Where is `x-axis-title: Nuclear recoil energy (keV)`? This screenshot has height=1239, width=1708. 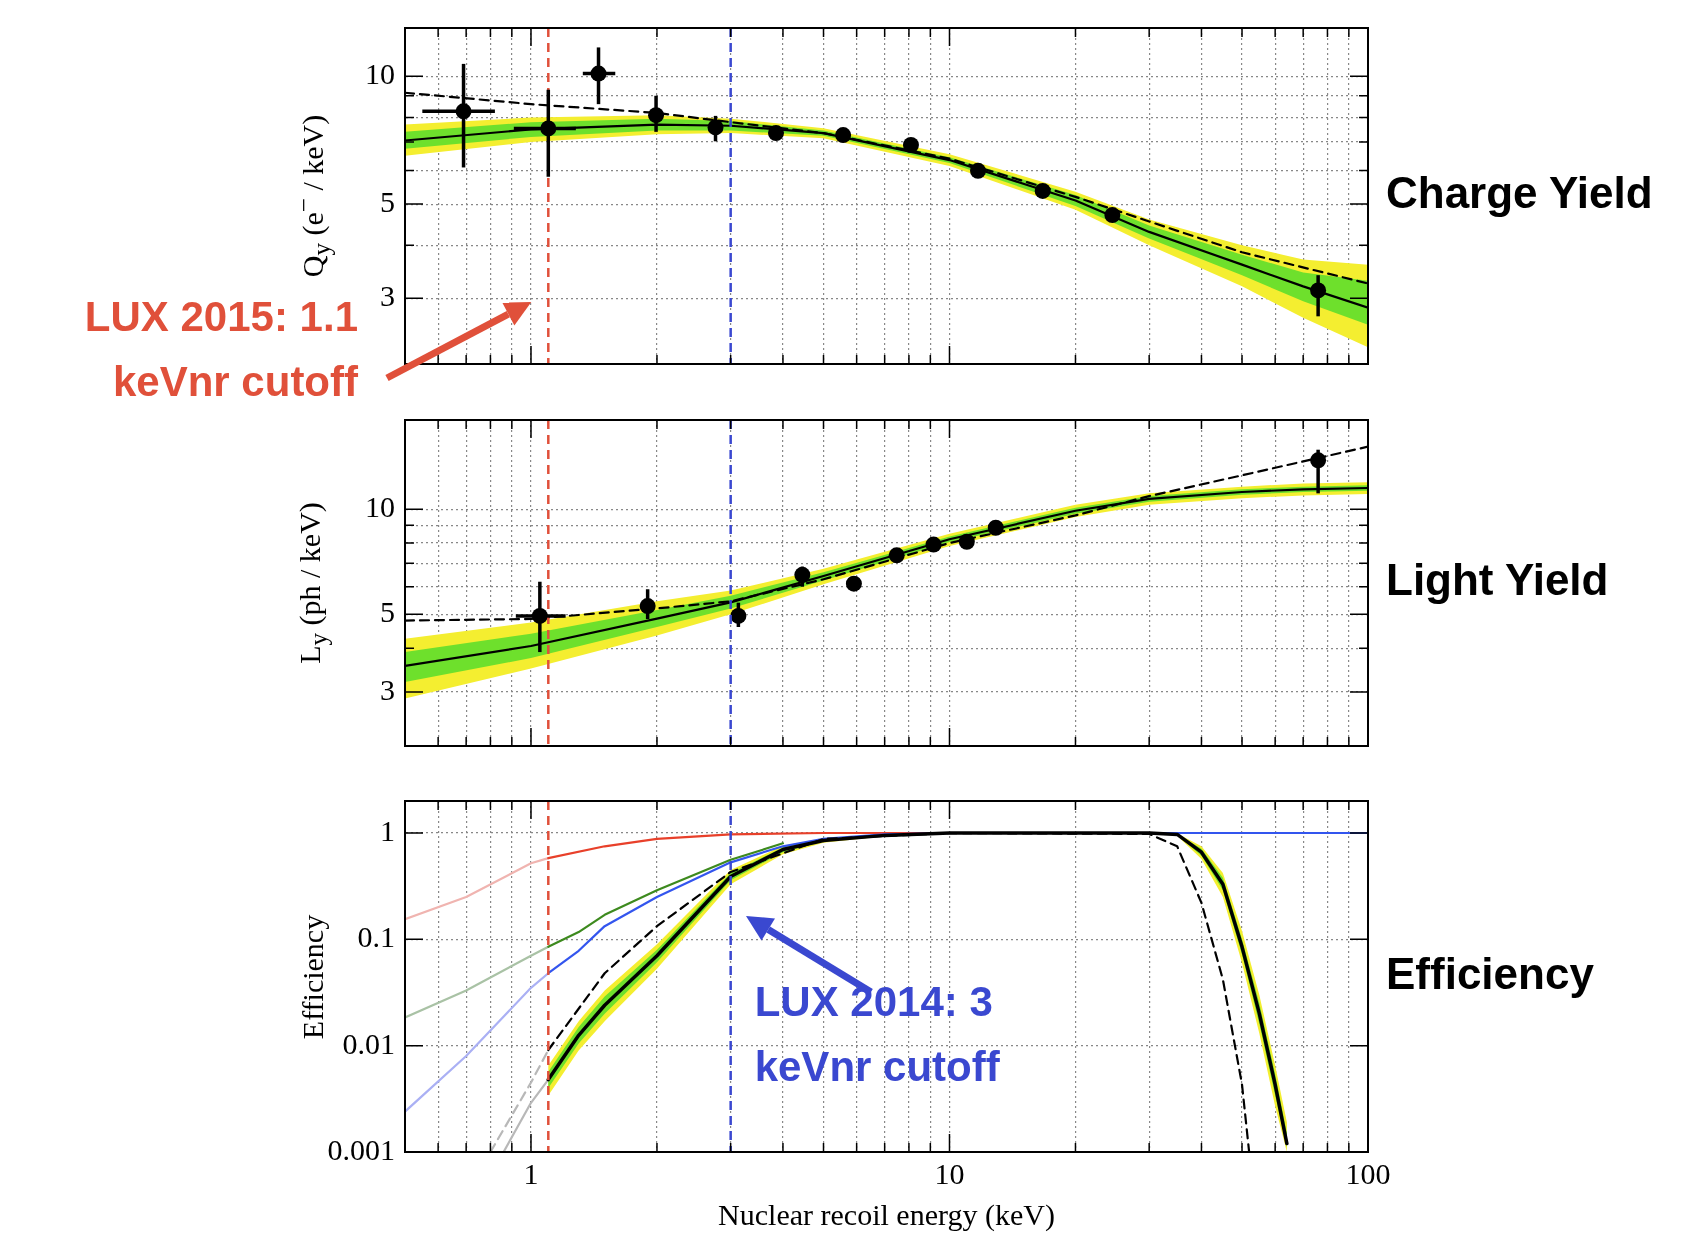 x-axis-title: Nuclear recoil energy (keV) is located at coordinates (886, 1214).